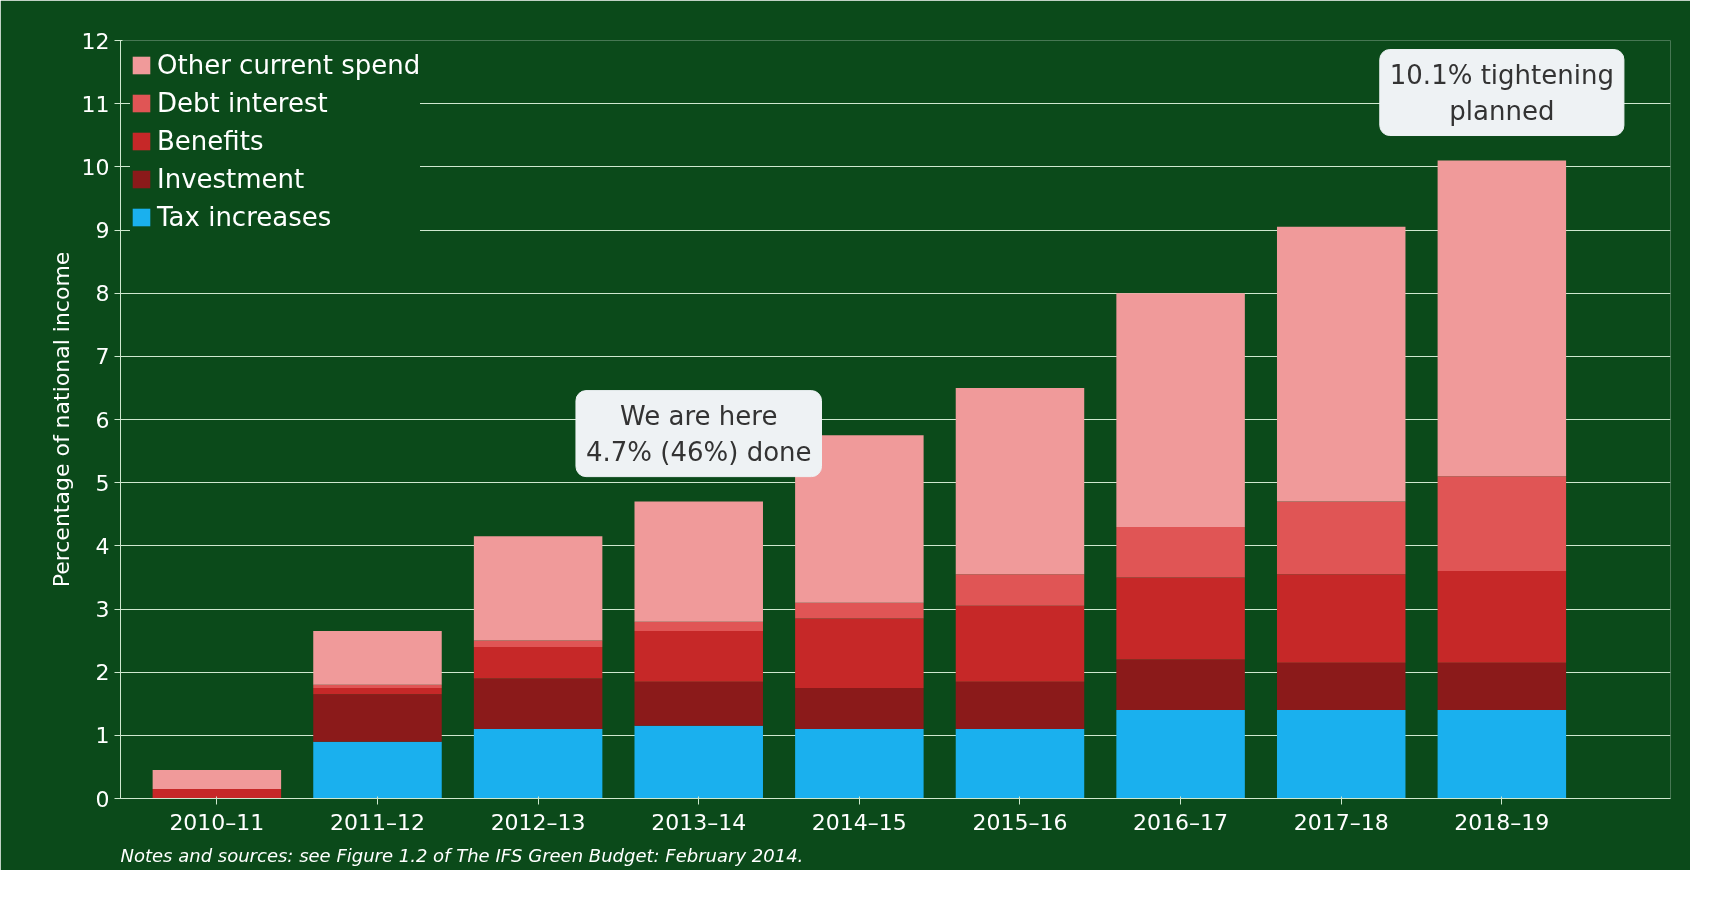  What do you see at coordinates (1502, 822) in the screenshot?
I see `x-tick-label: 2018–19` at bounding box center [1502, 822].